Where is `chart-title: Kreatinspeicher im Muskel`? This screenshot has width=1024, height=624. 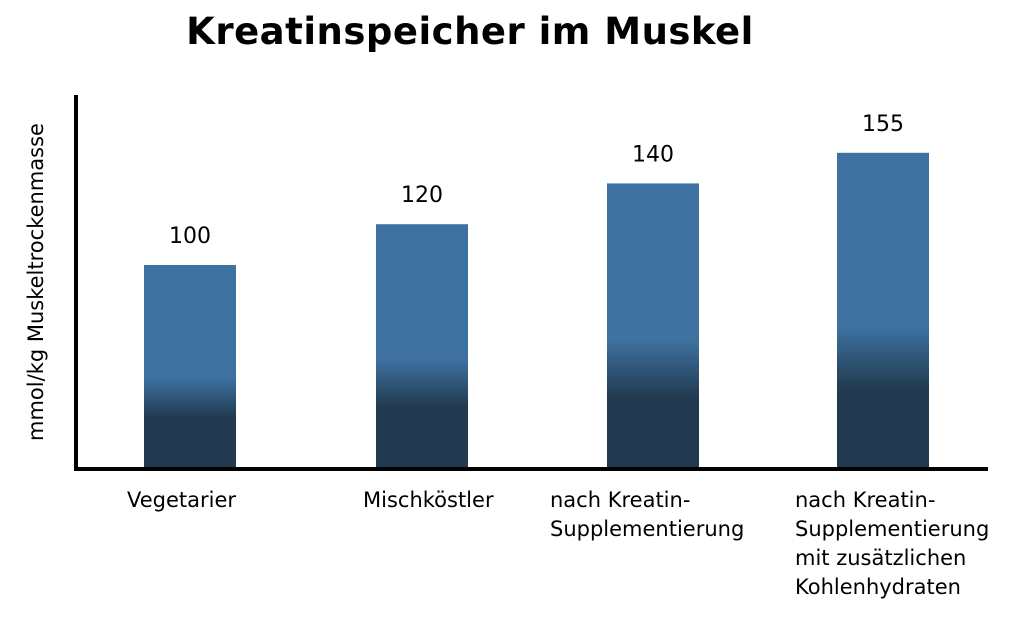
chart-title: Kreatinspeicher im Muskel is located at coordinates (470, 31).